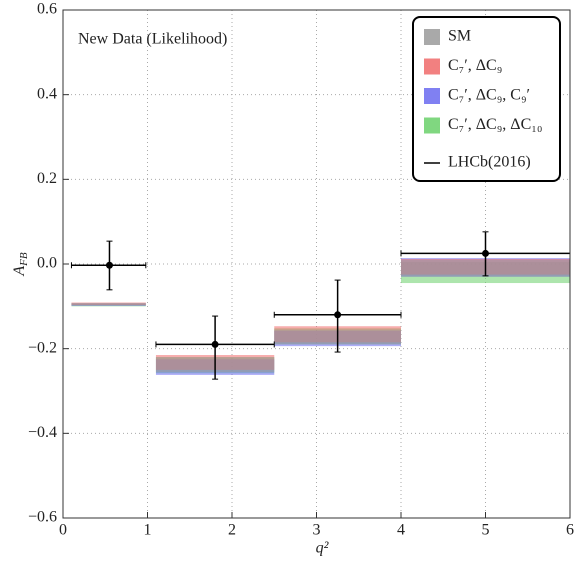 This screenshot has width=576, height=570. Describe the element at coordinates (475, 65) in the screenshot. I see `legend-label: C₇′, ΔC₉` at that location.